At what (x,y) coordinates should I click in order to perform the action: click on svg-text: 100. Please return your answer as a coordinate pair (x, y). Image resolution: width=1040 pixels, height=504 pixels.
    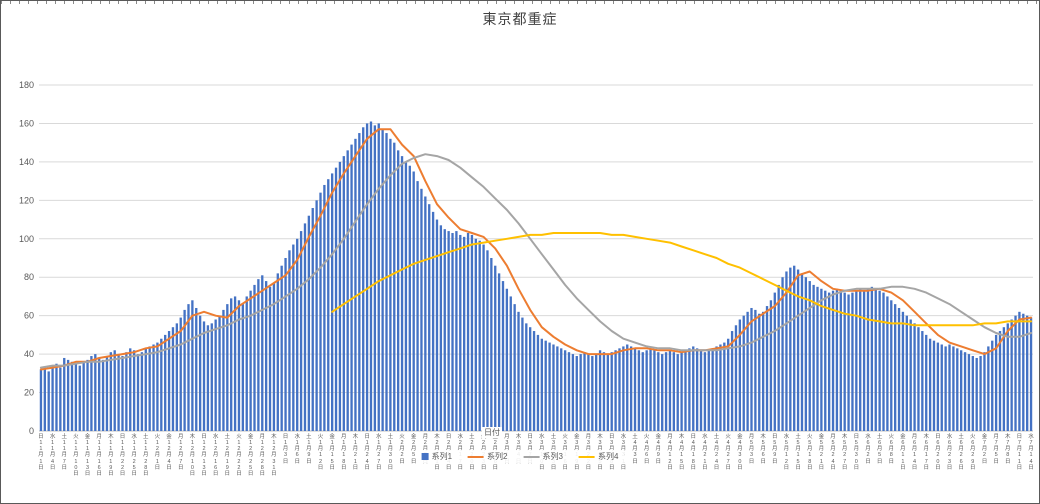
    Looking at the image, I should click on (26, 239).